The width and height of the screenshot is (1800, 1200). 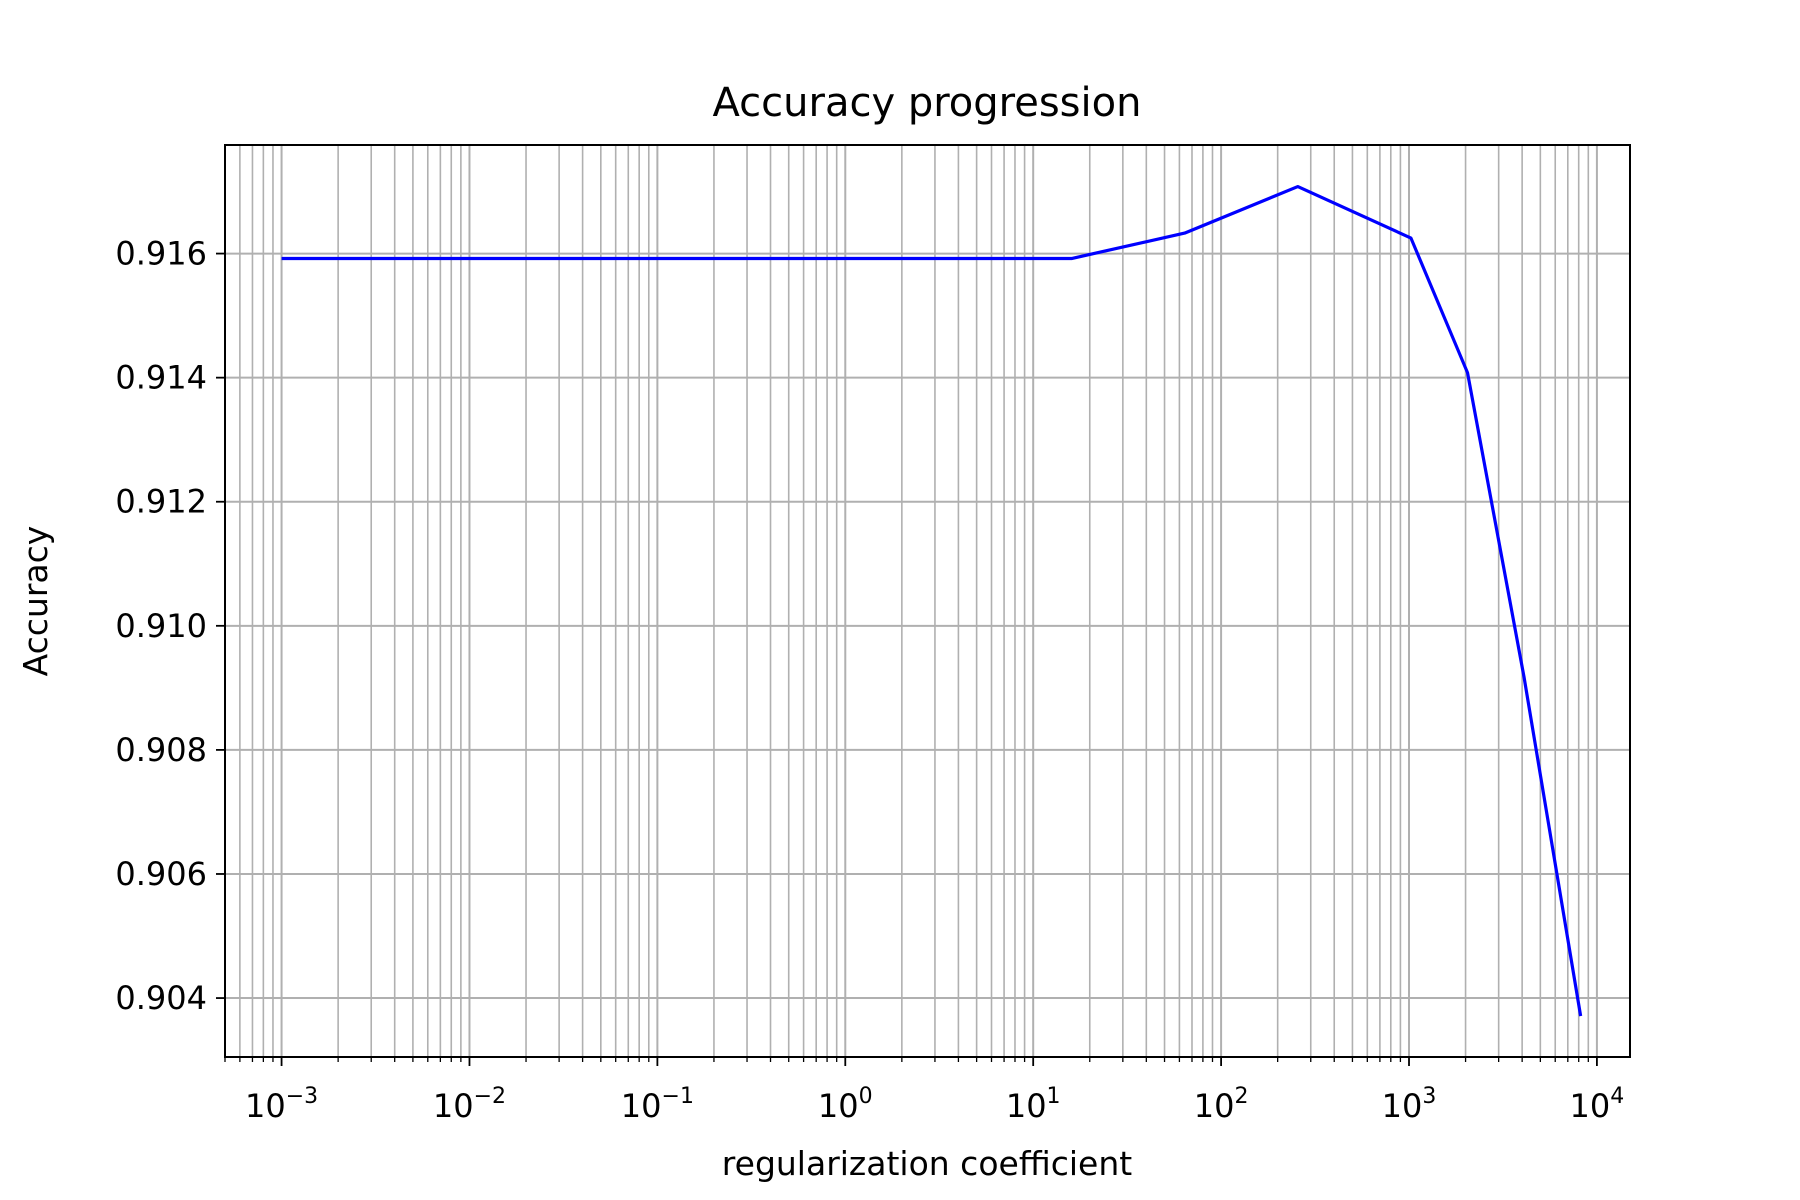 I want to click on chart-title: Accuracy progression, so click(x=927, y=103).